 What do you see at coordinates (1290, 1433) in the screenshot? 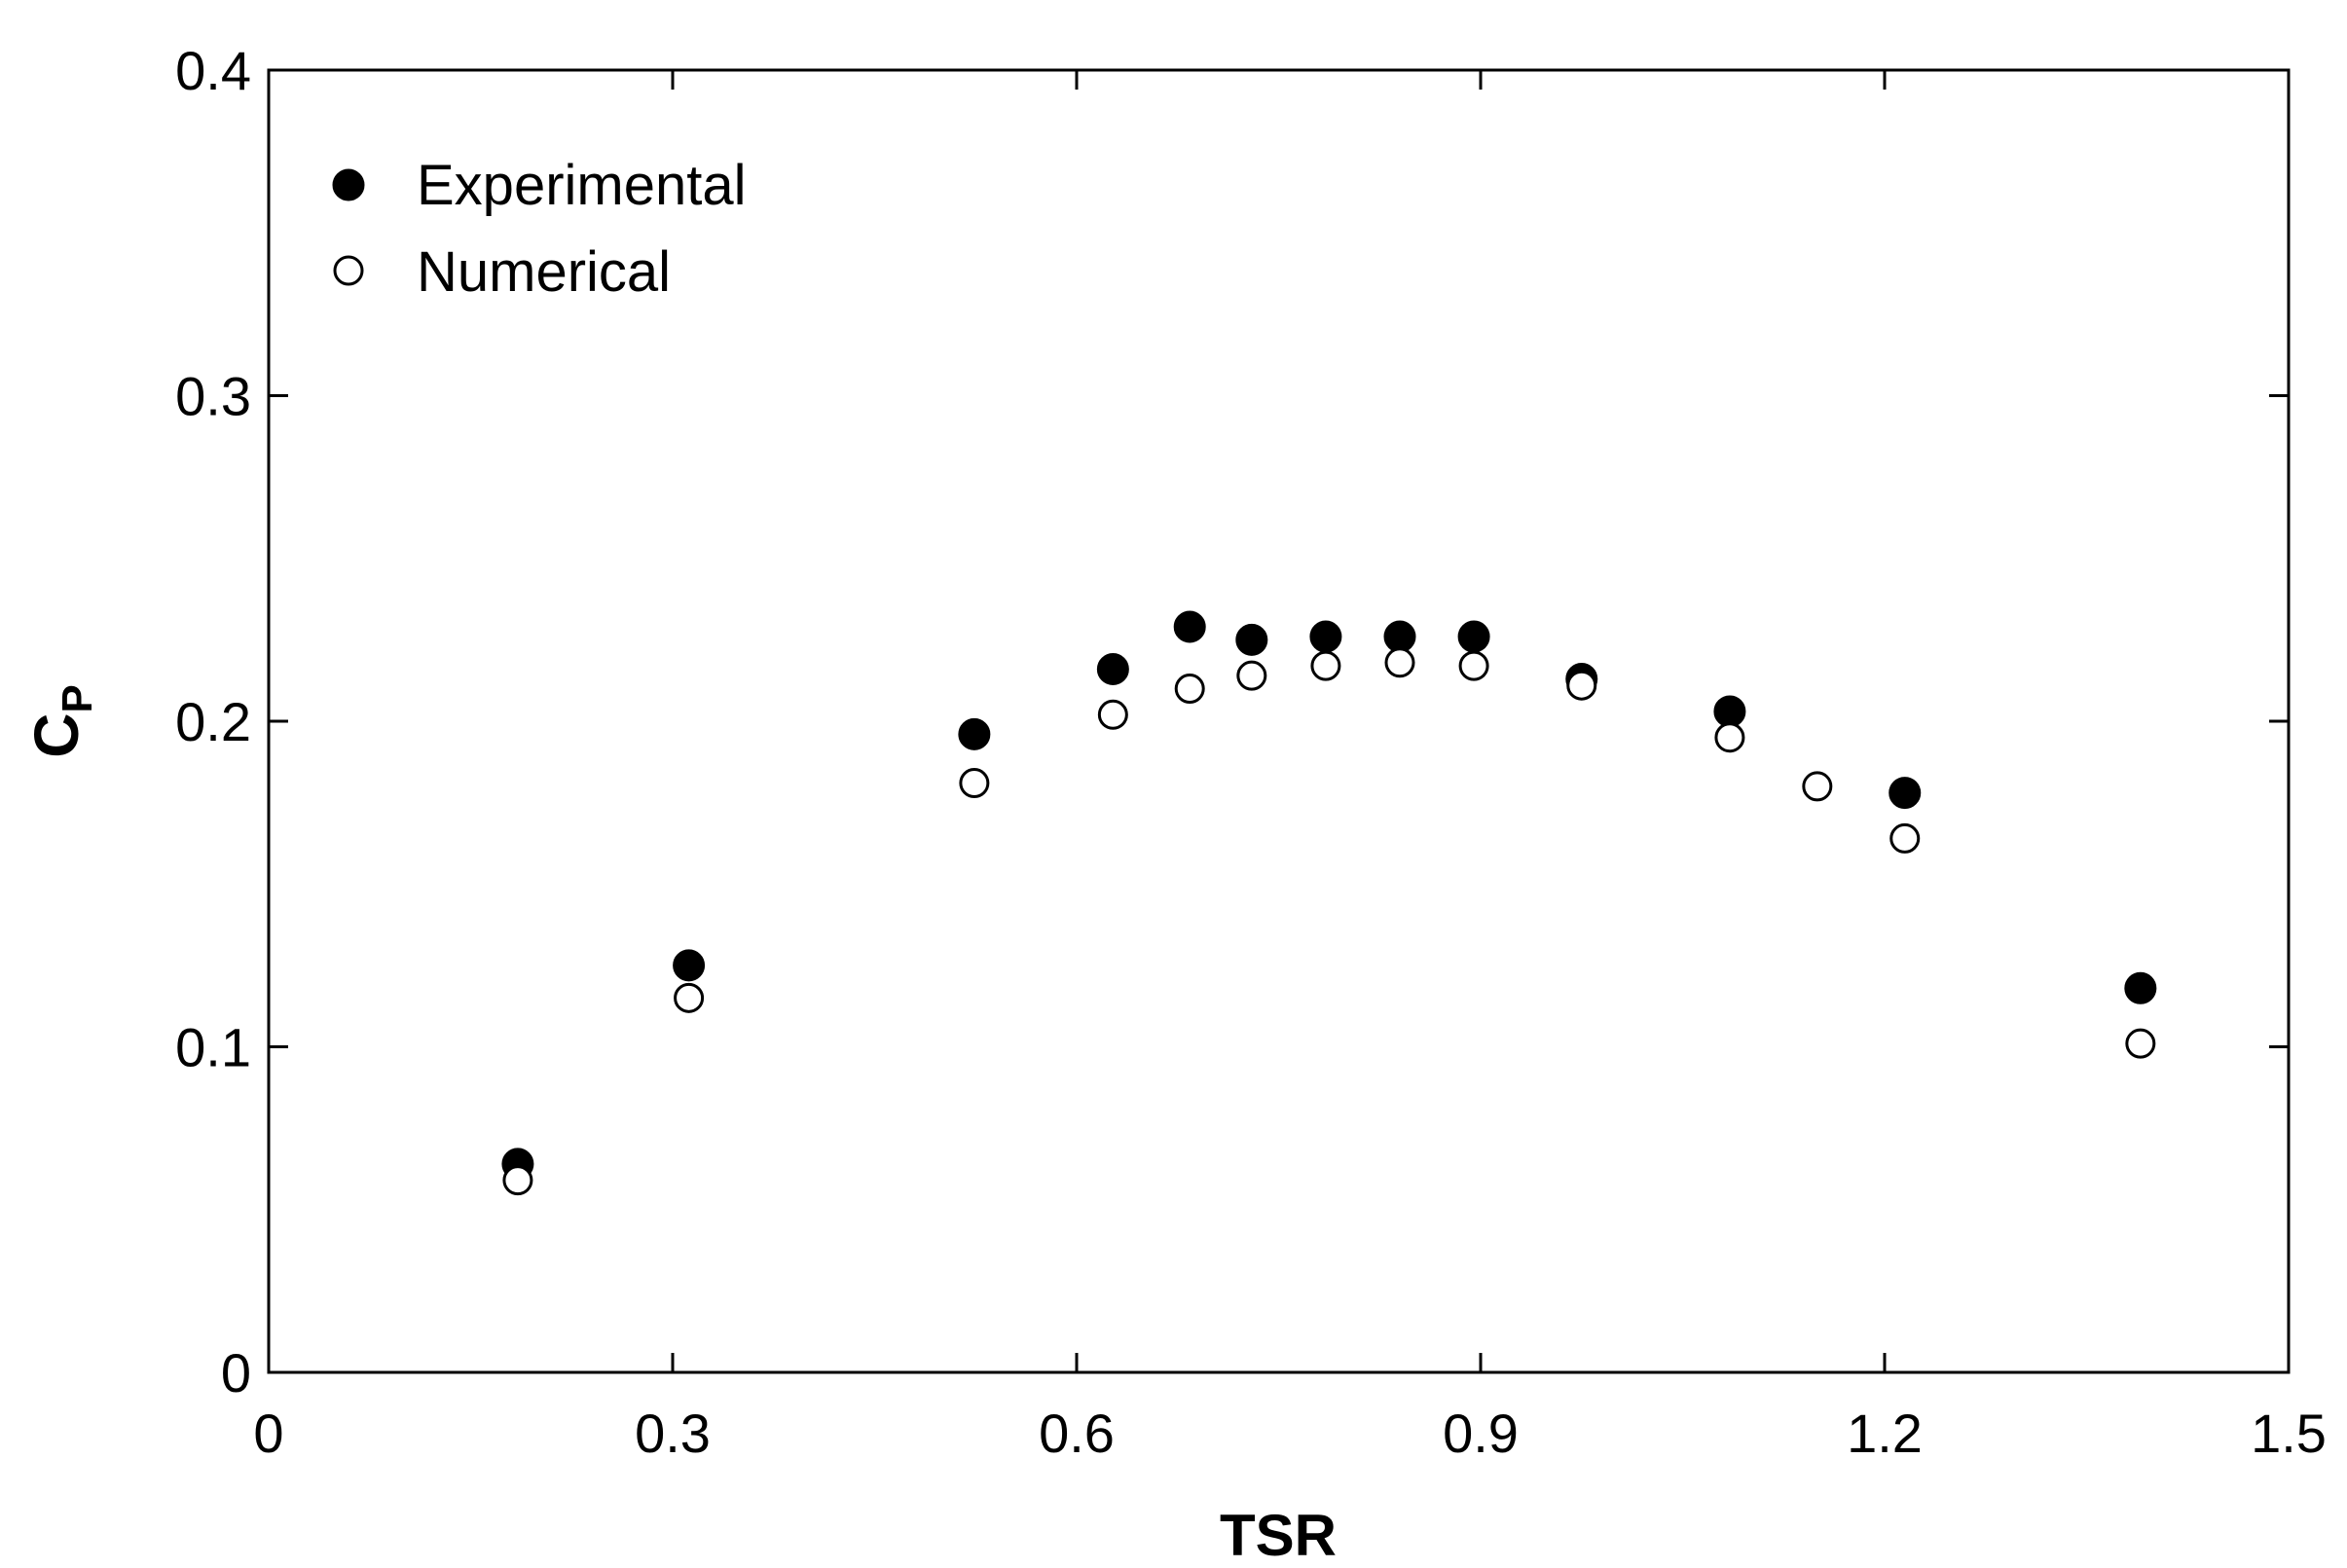
I see `x-tick-labels: 0 0.3 0.6 0.9 1.2 1.5` at bounding box center [1290, 1433].